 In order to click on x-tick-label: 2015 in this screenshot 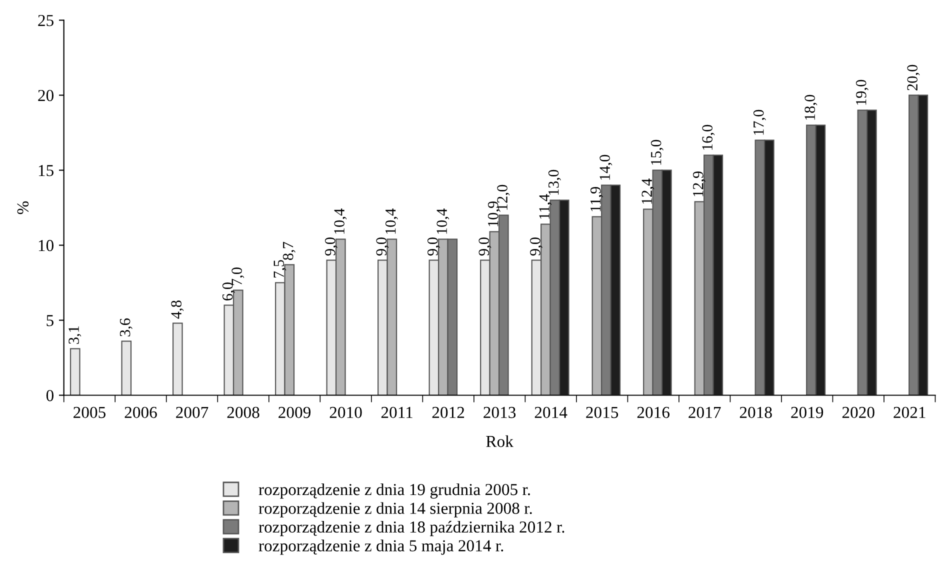, I will do `click(602, 412)`.